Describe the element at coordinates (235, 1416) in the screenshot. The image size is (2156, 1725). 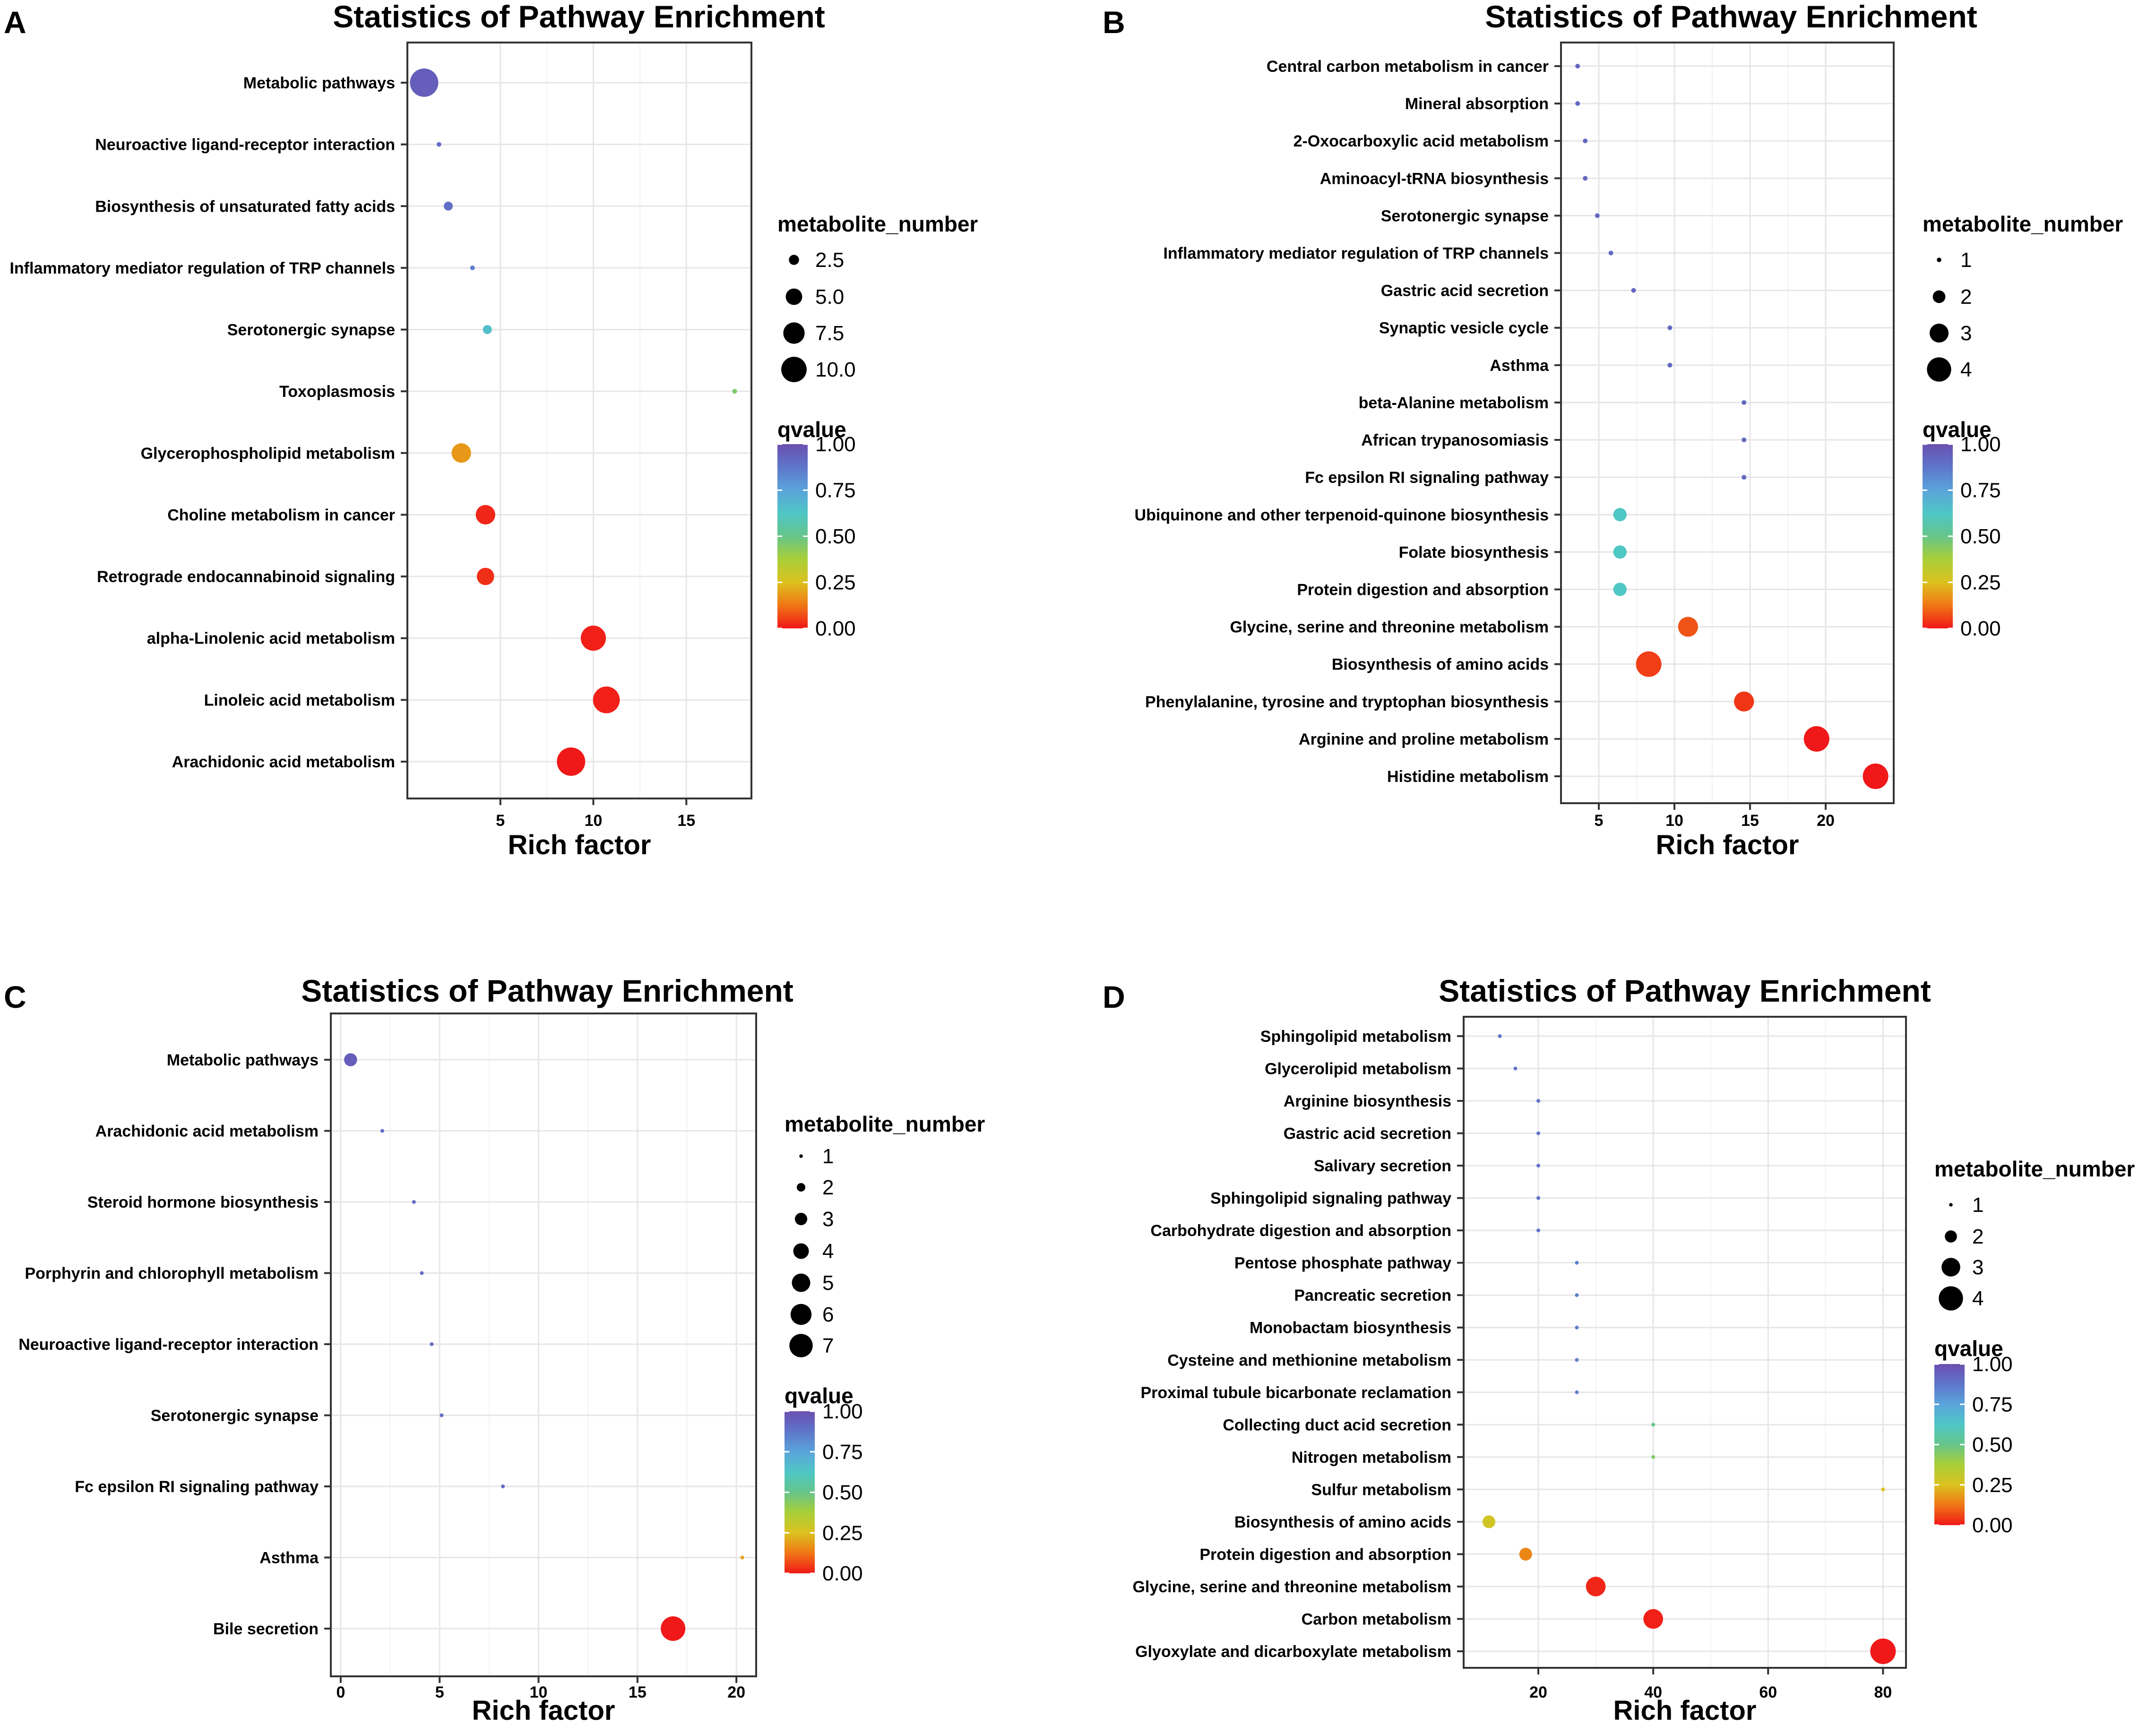
I see `y-tick-label: Serotonergic synapse` at that location.